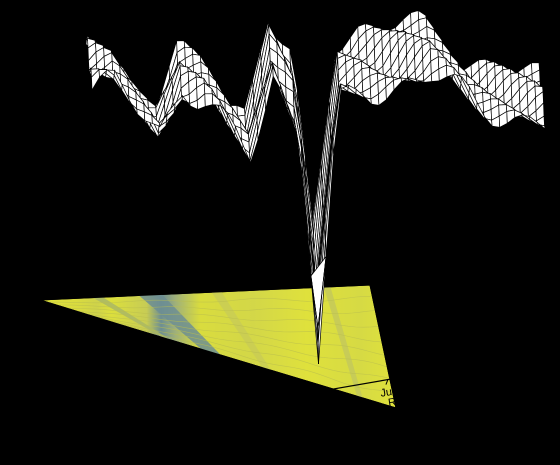 Image resolution: width=560 pixels, height=465 pixels. What do you see at coordinates (78, 38) in the screenshot?
I see `z-tick-label: 1.00` at bounding box center [78, 38].